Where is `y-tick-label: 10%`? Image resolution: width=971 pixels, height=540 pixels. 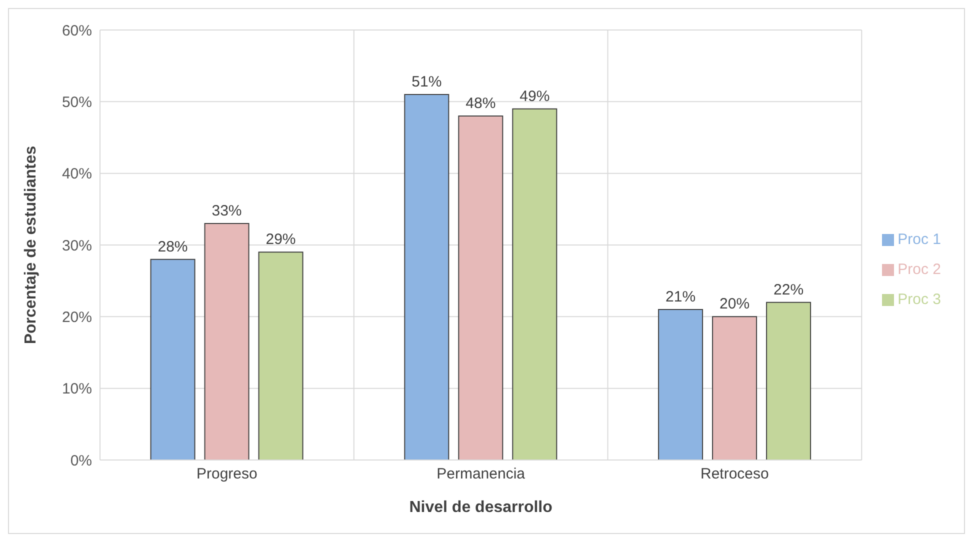
y-tick-label: 10% is located at coordinates (77, 389).